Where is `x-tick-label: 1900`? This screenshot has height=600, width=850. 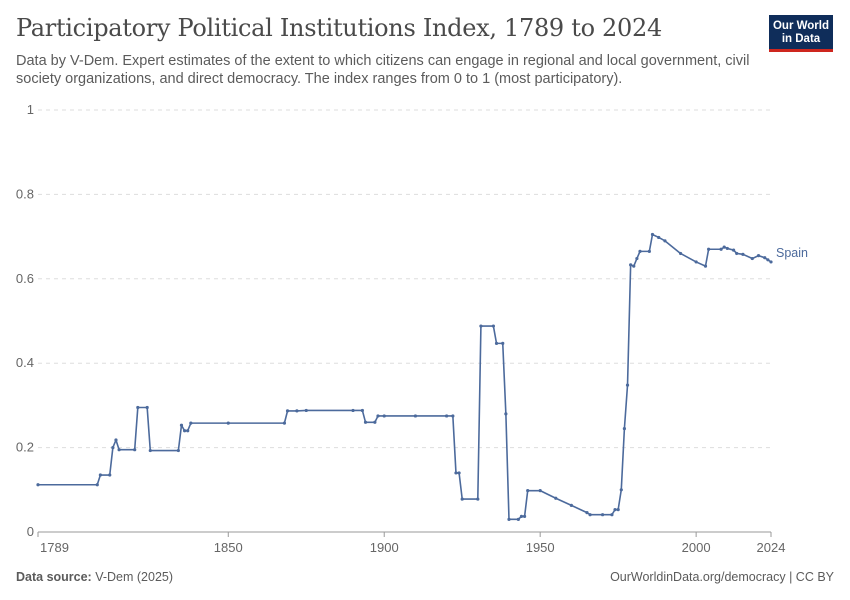 x-tick-label: 1900 is located at coordinates (384, 547).